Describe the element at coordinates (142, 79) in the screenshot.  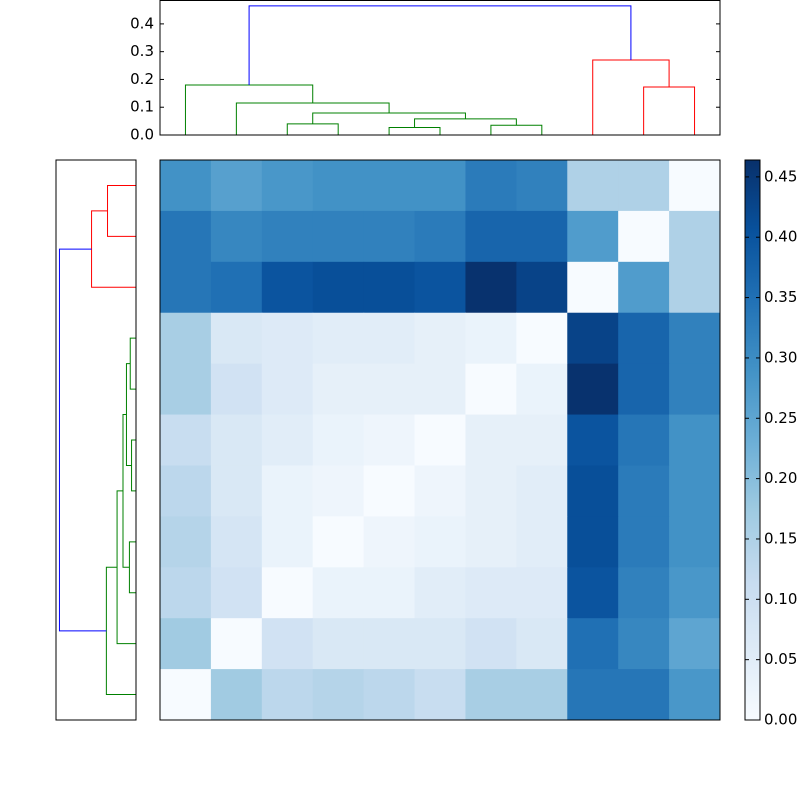
I see `y-tick-label: 0.2` at that location.